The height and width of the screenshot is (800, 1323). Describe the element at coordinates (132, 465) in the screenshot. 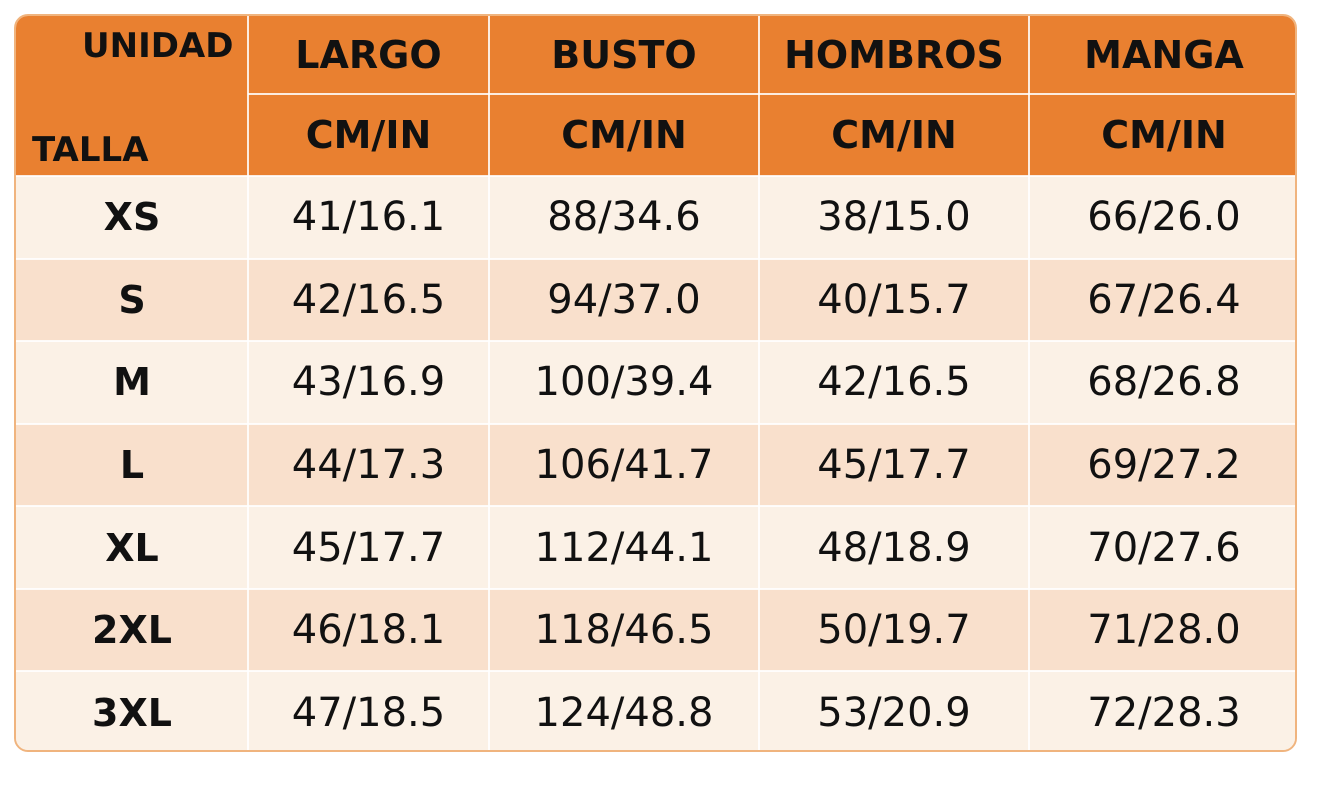

I see `size-label: L` at that location.